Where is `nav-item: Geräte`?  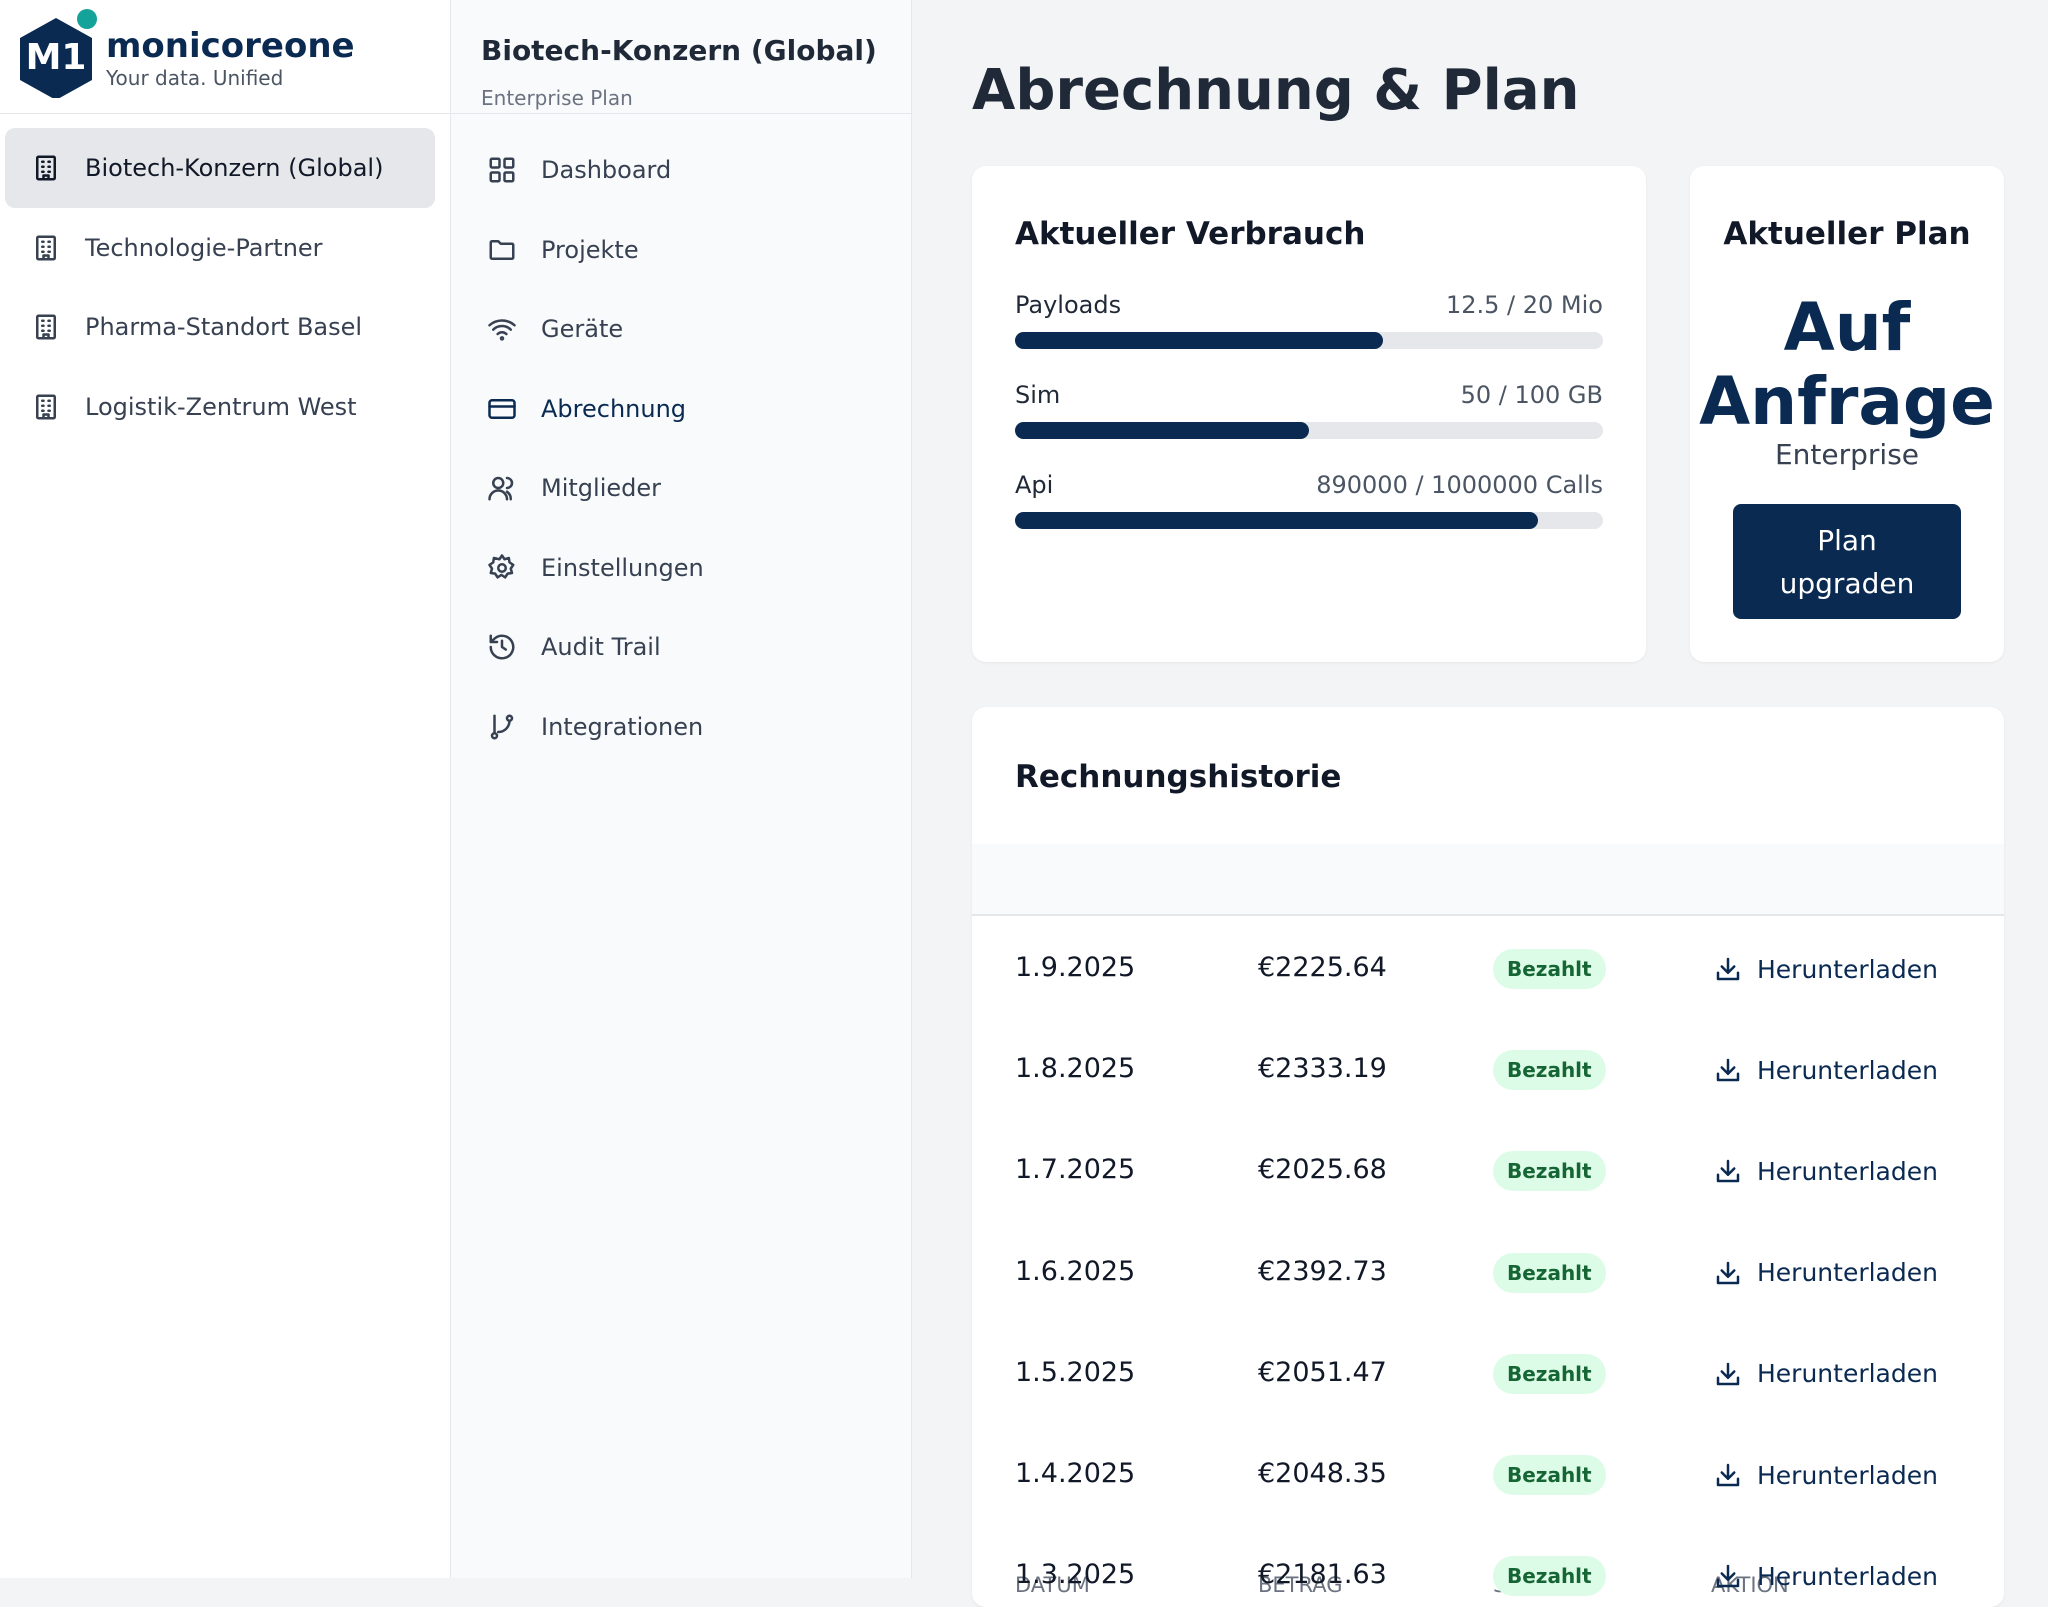
nav-item: Geräte is located at coordinates (681, 329).